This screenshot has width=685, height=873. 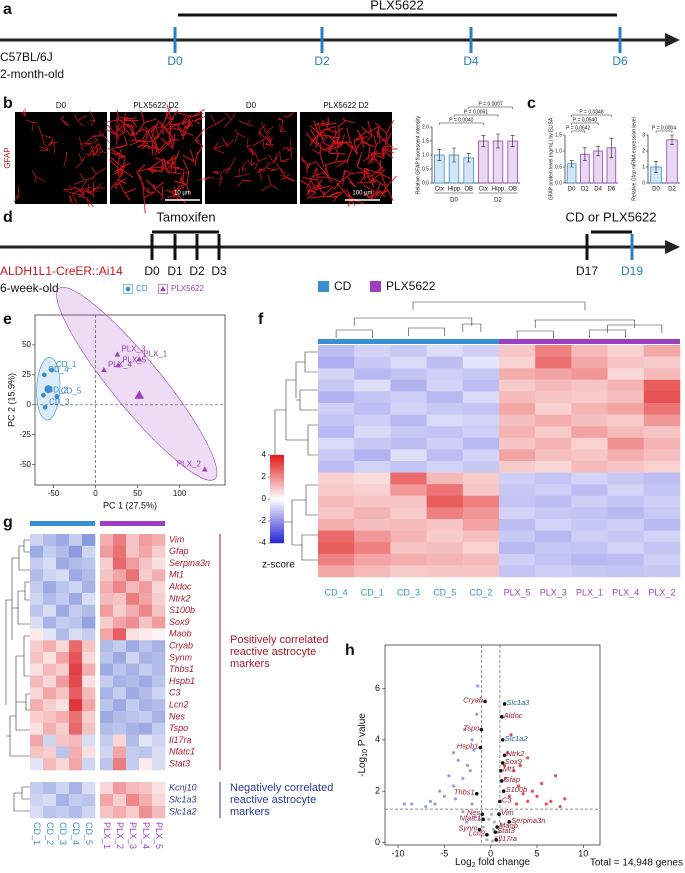 What do you see at coordinates (17, 675) in the screenshot?
I see `row-dendrogram` at bounding box center [17, 675].